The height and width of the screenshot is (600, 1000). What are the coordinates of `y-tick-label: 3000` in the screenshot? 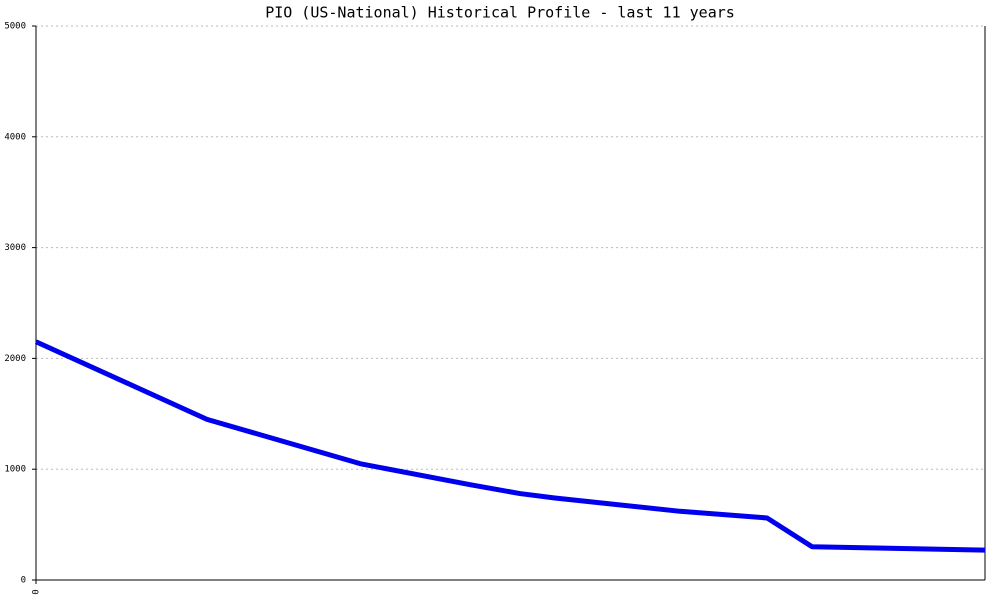 It's located at (15, 248).